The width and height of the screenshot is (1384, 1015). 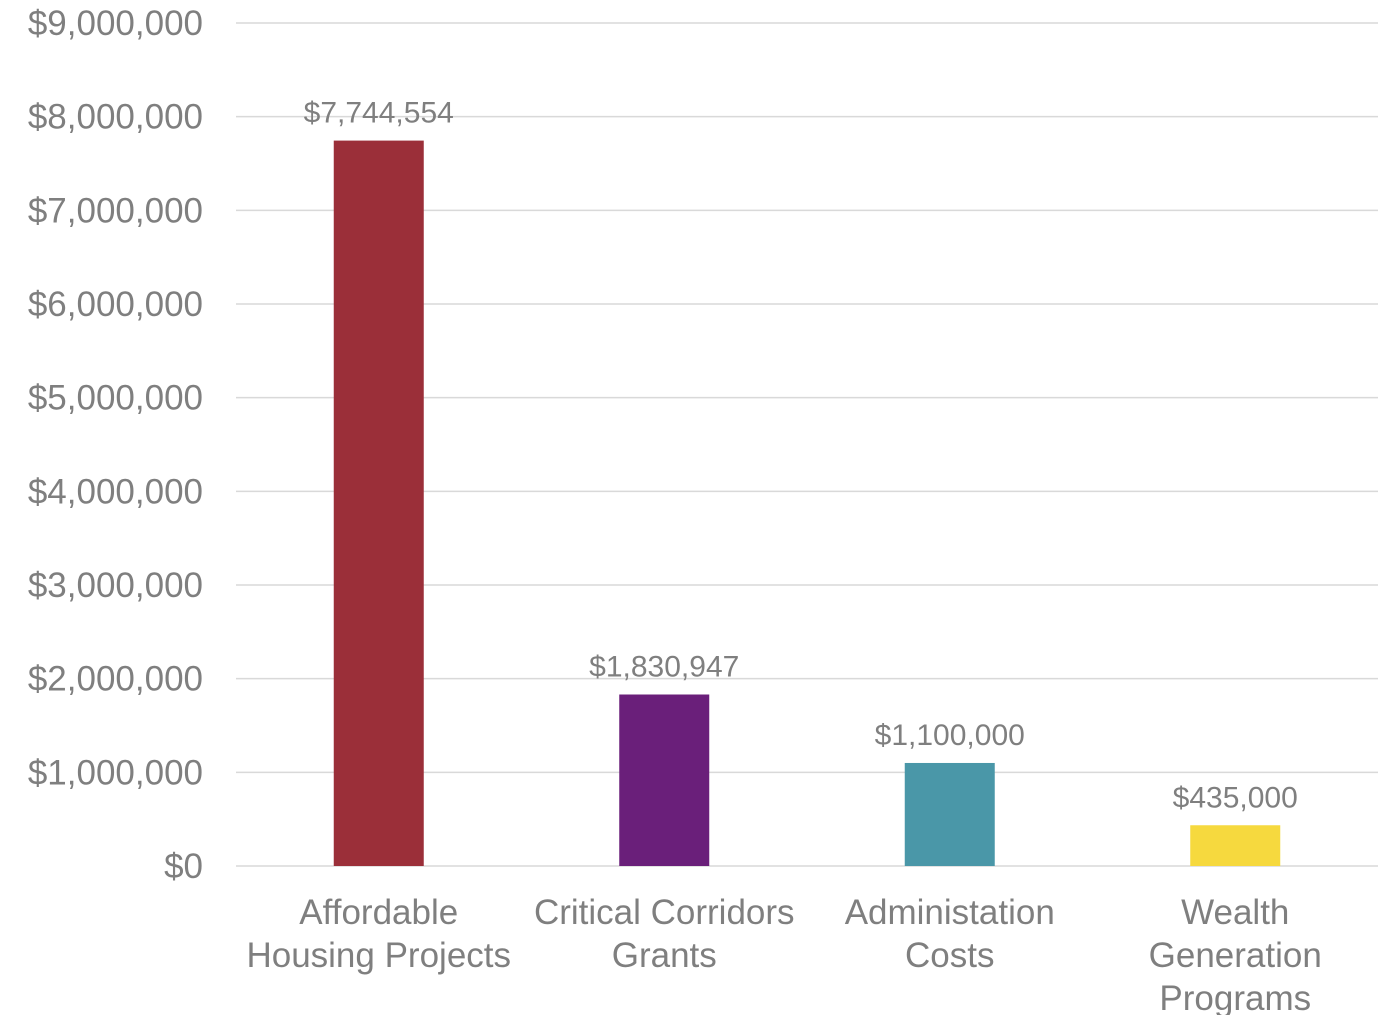 I want to click on y-tick-label: $3,000,000, so click(x=115, y=585).